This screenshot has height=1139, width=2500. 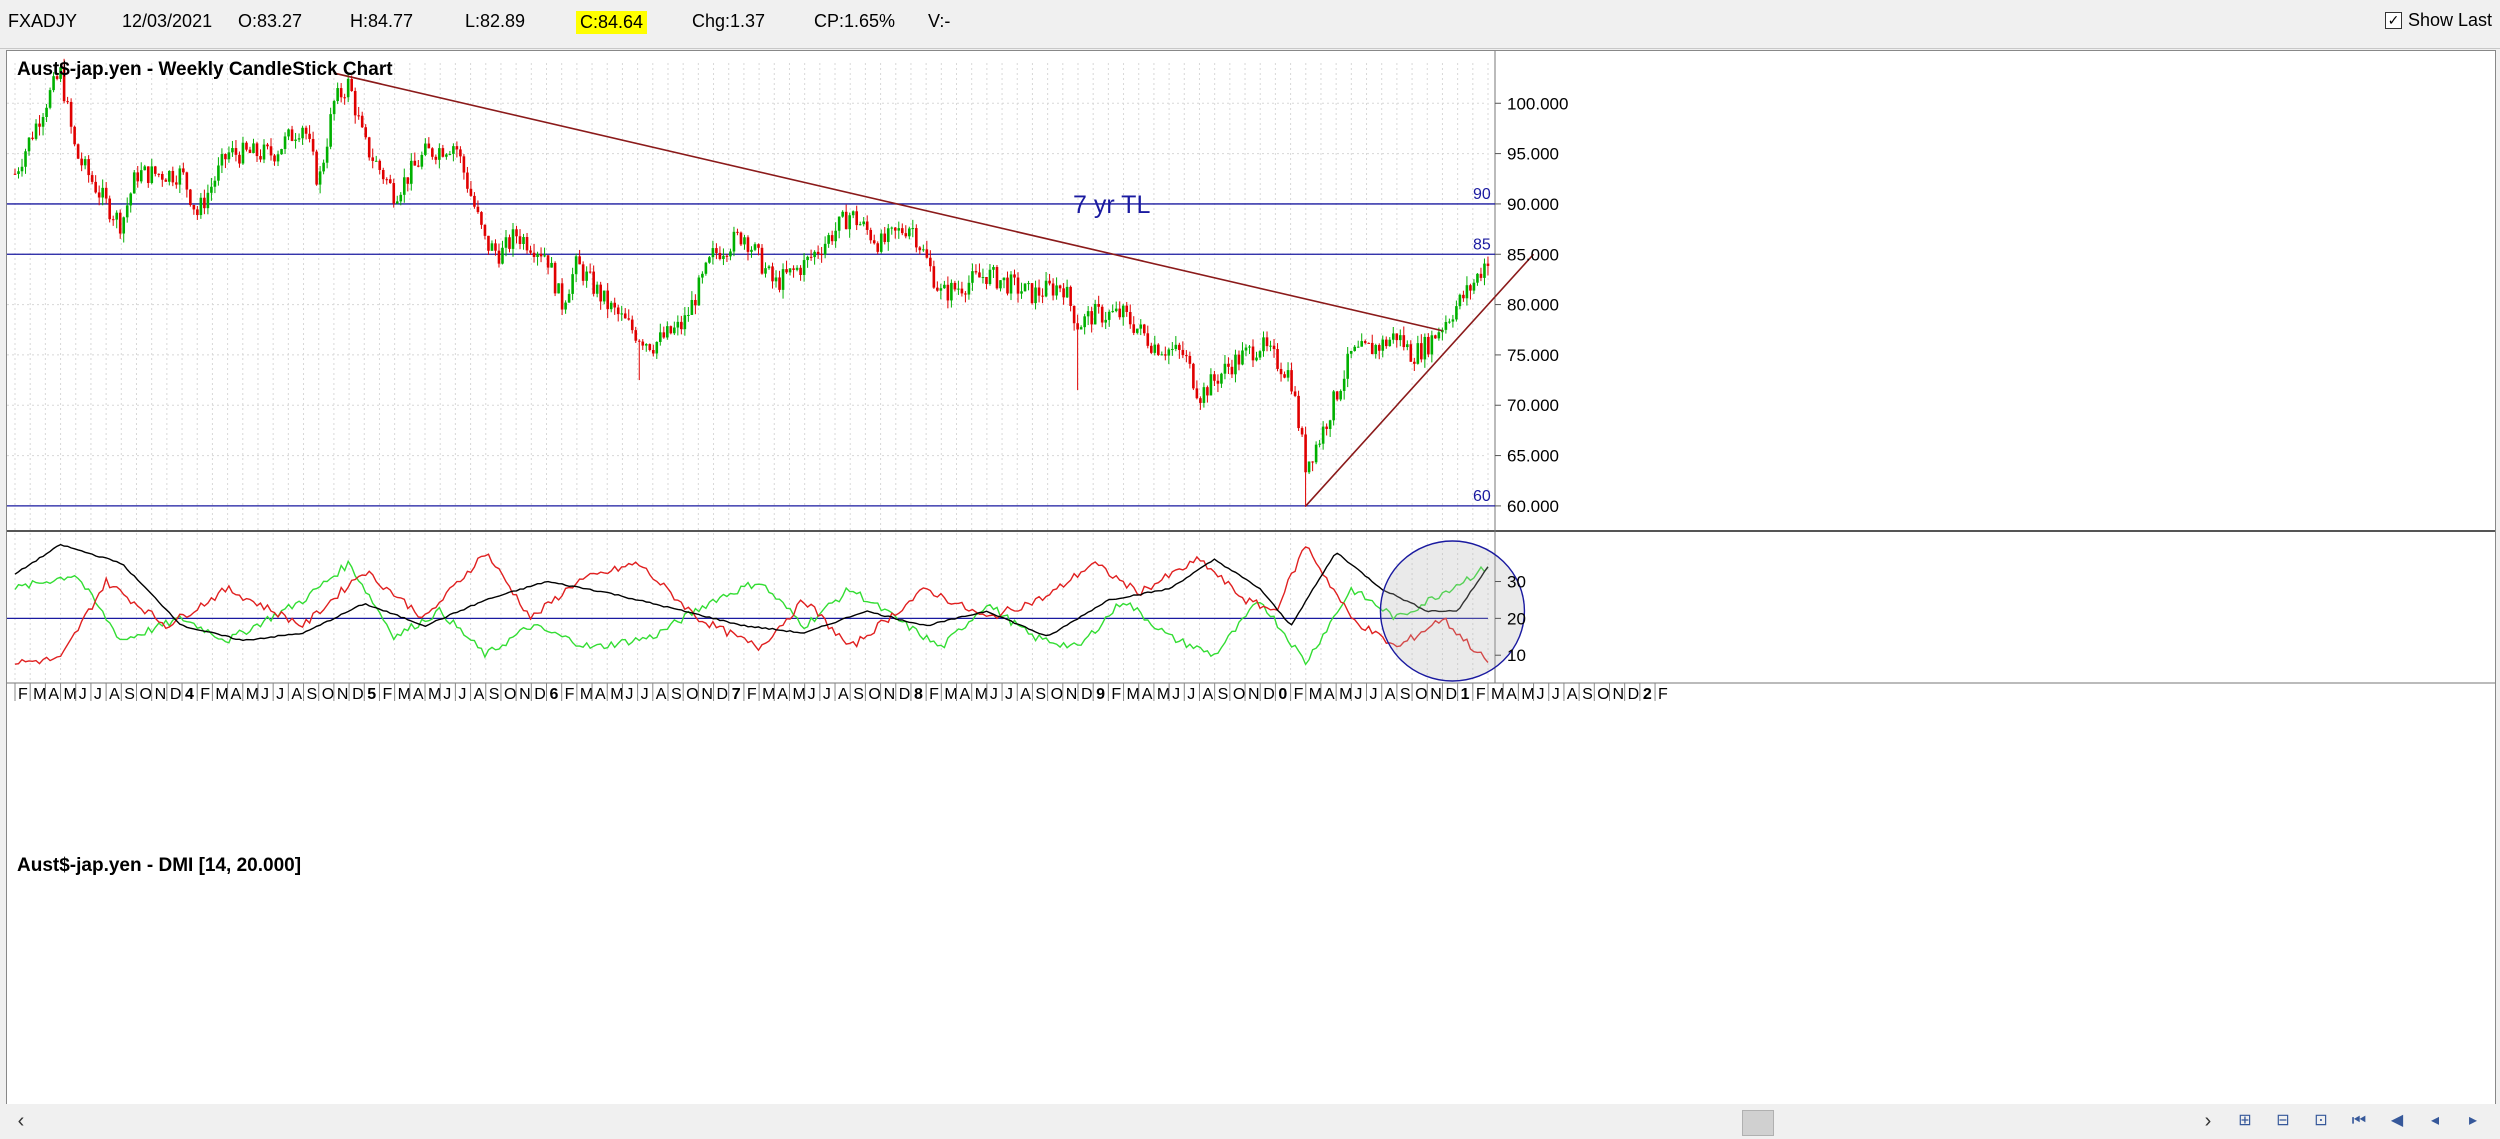 What do you see at coordinates (1420, 380) in the screenshot?
I see `uptrend-trendline` at bounding box center [1420, 380].